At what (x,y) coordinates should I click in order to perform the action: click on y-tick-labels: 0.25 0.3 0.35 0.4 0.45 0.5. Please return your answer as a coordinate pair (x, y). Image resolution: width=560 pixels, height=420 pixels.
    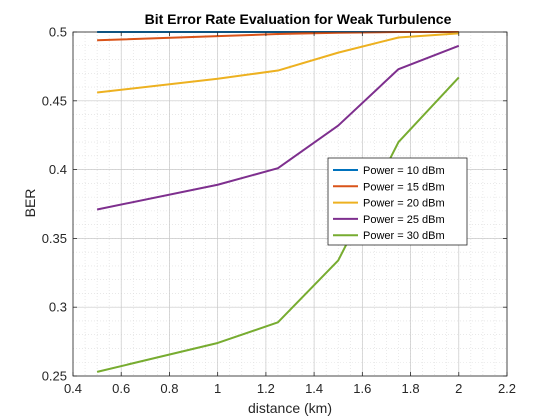
    Looking at the image, I should click on (54, 204).